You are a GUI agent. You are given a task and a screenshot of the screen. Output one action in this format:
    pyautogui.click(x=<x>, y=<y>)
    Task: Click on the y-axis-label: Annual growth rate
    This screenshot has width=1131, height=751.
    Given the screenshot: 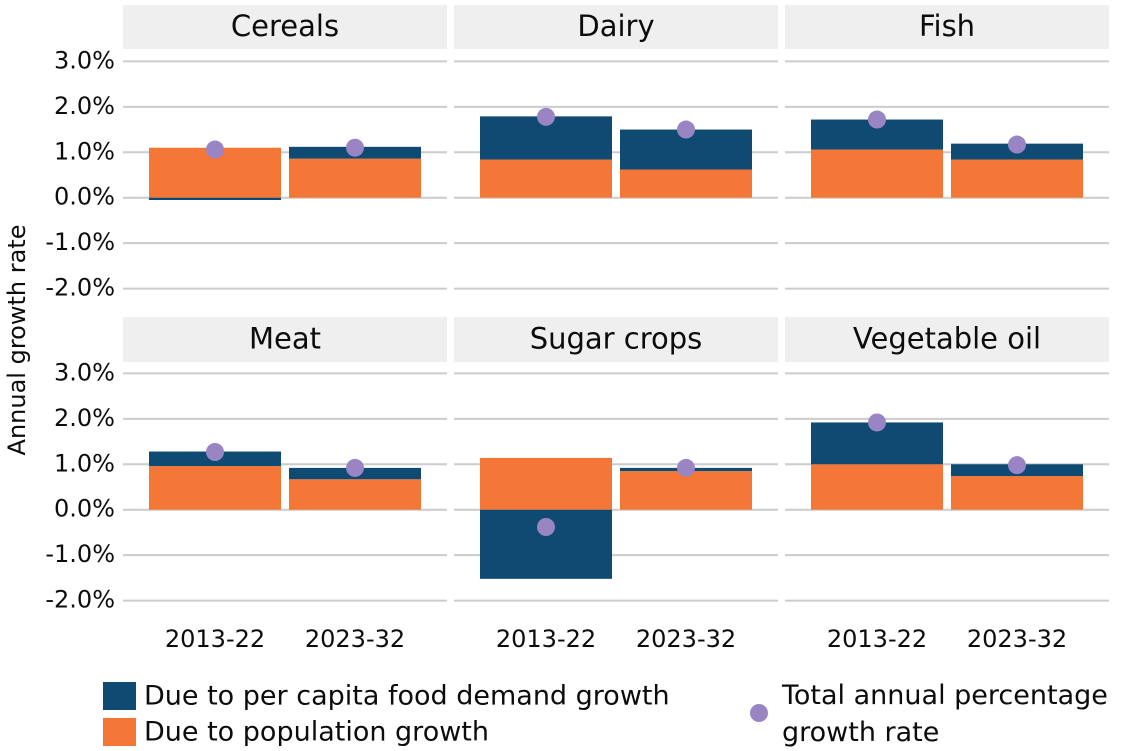 What is the action you would take?
    pyautogui.click(x=17, y=340)
    